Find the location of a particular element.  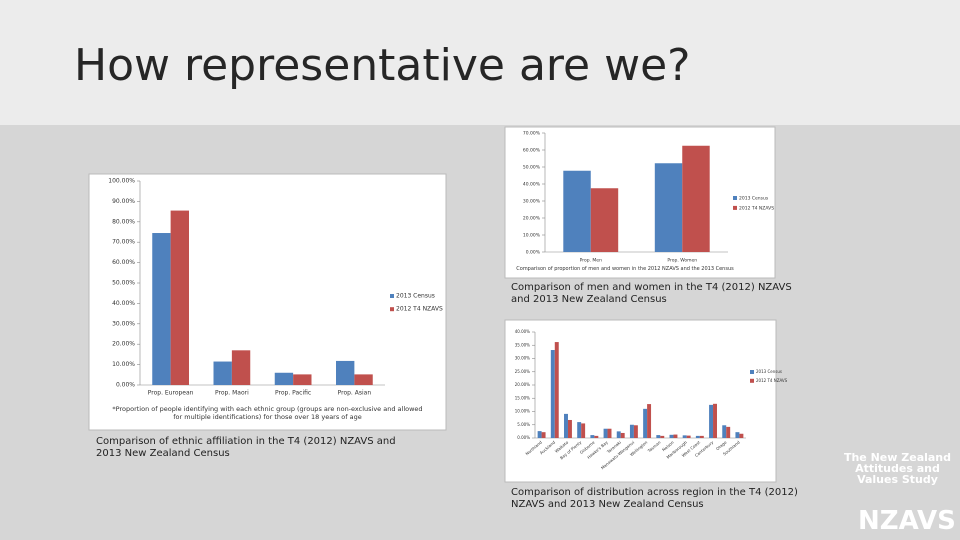

x-tick-label: Prop. European is located at coordinates (171, 393).